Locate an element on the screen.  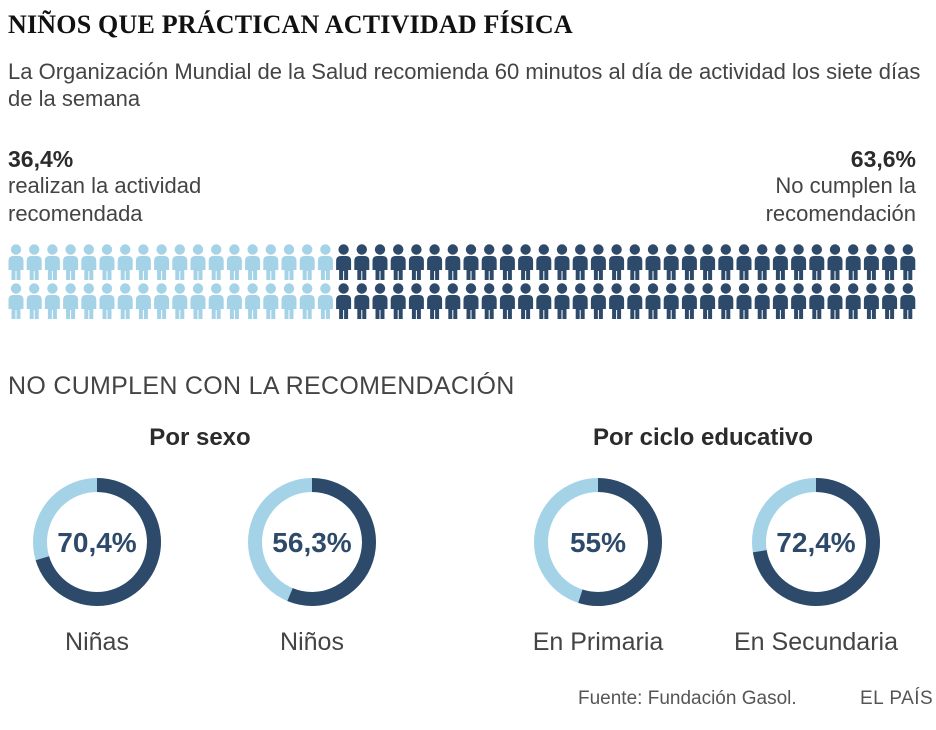
donut-secundaria: 72,4% is located at coordinates (816, 542).